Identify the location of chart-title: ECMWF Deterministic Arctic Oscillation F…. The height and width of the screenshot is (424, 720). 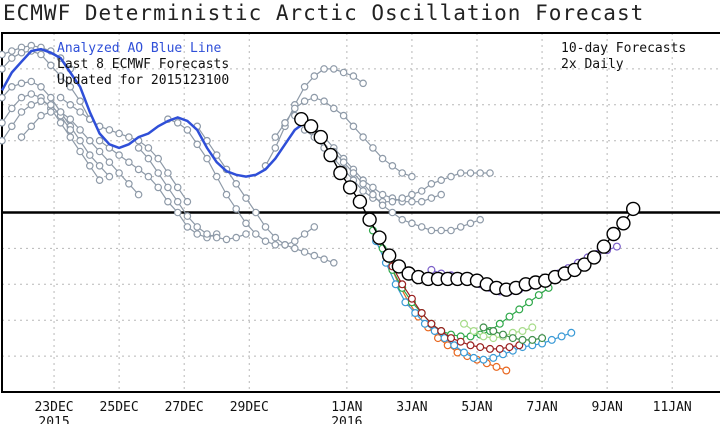
(323, 13).